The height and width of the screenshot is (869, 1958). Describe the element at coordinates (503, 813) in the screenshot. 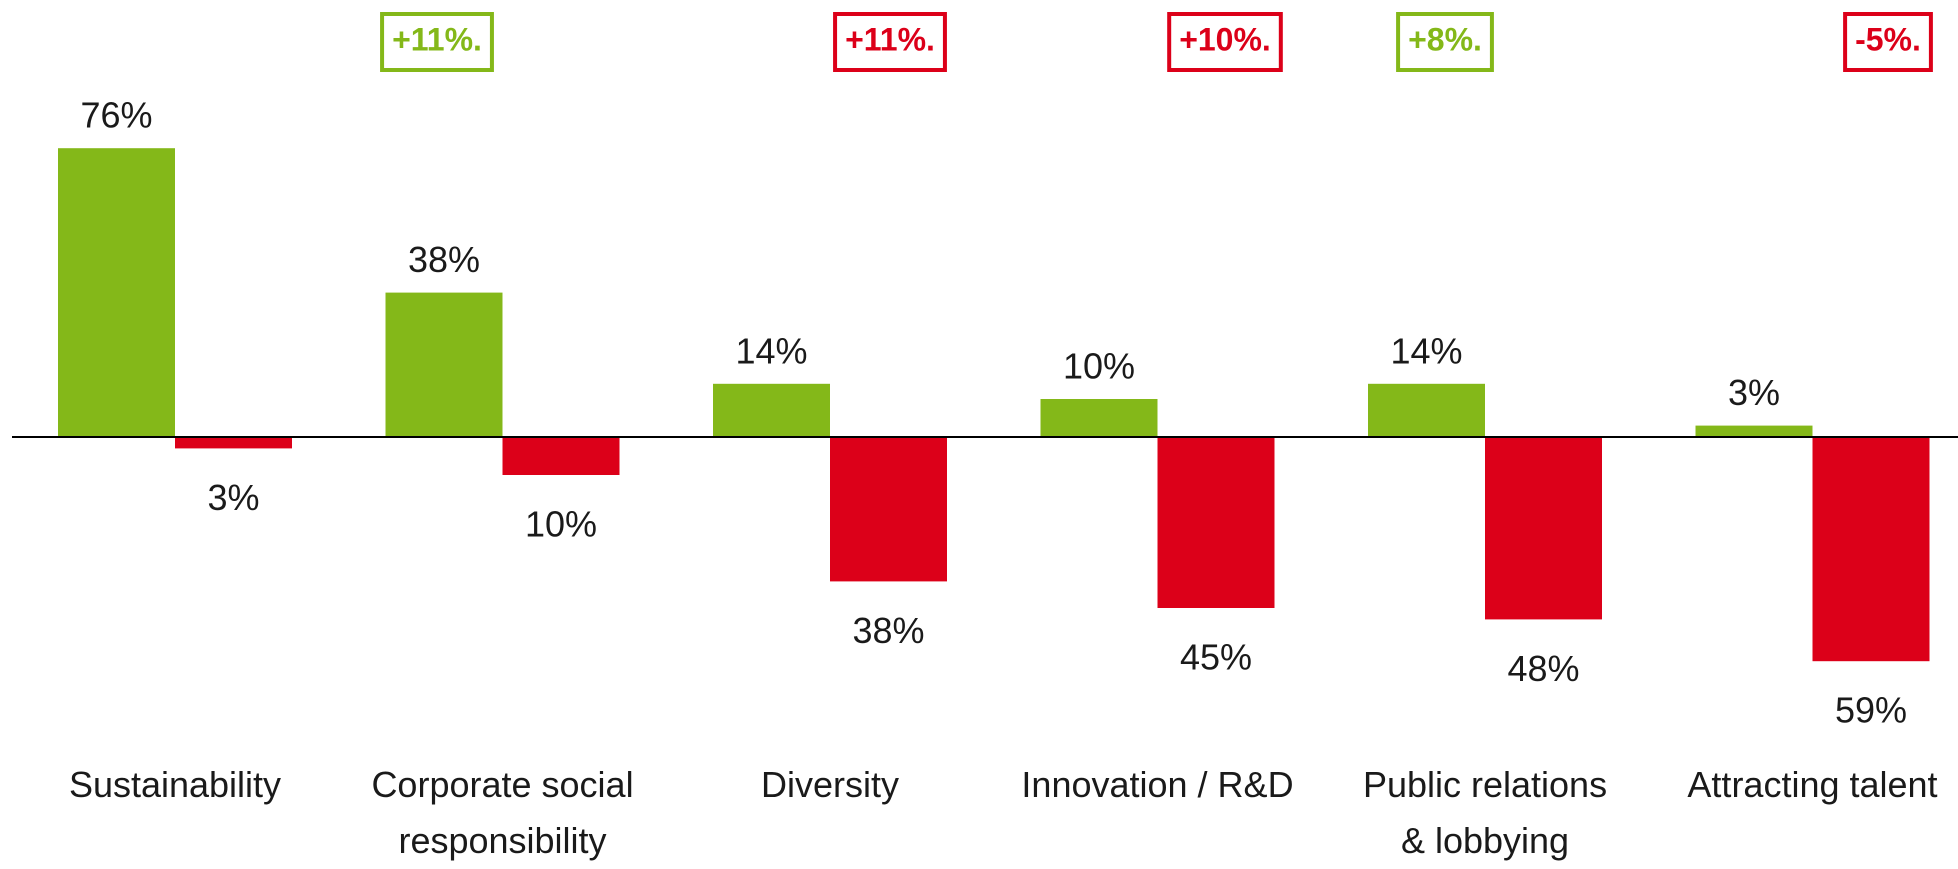

I see `x-tick-label: Corporate social responsibility` at that location.